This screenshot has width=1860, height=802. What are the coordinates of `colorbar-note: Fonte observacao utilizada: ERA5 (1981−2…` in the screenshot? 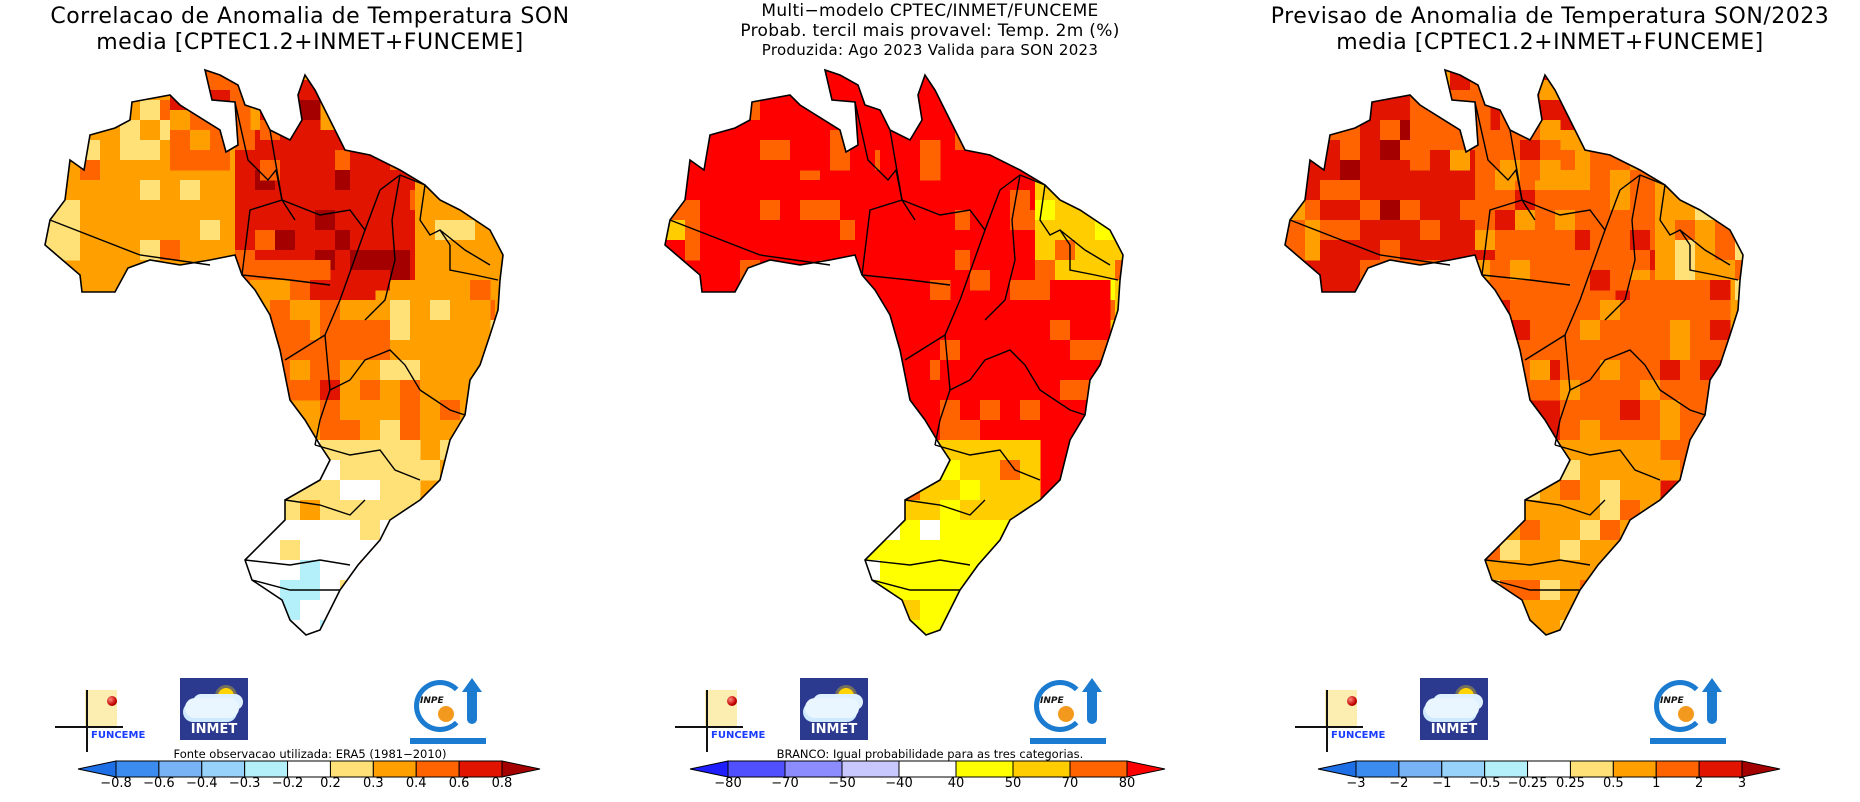 It's located at (310, 754).